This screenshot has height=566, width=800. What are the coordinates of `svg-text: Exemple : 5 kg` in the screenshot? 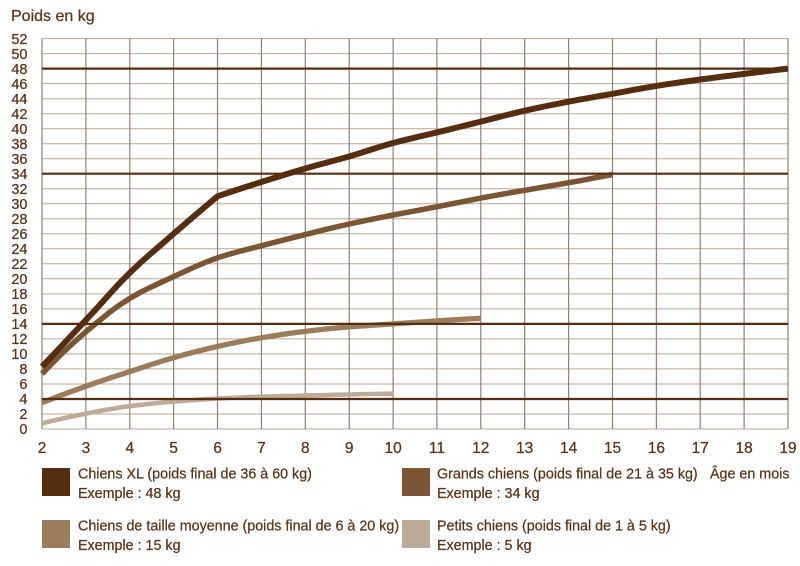 It's located at (484, 546).